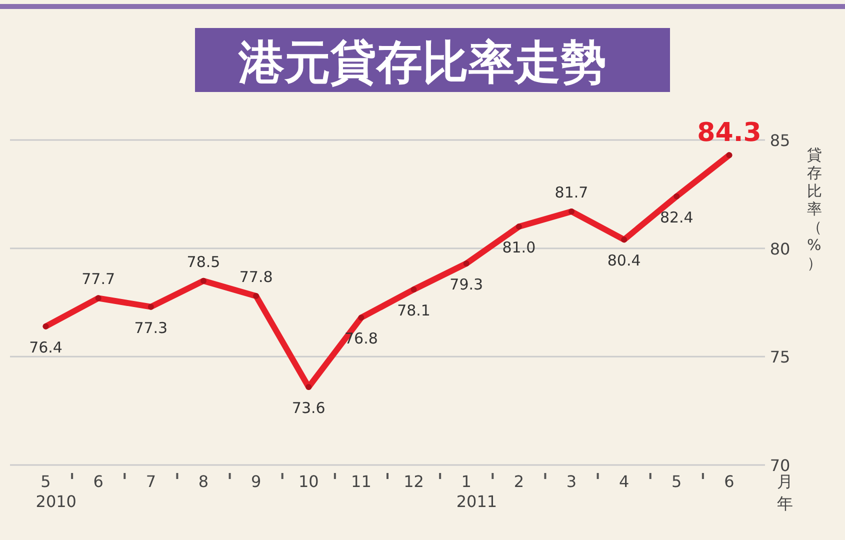  What do you see at coordinates (780, 248) in the screenshot?
I see `y-tick-label: 80` at bounding box center [780, 248].